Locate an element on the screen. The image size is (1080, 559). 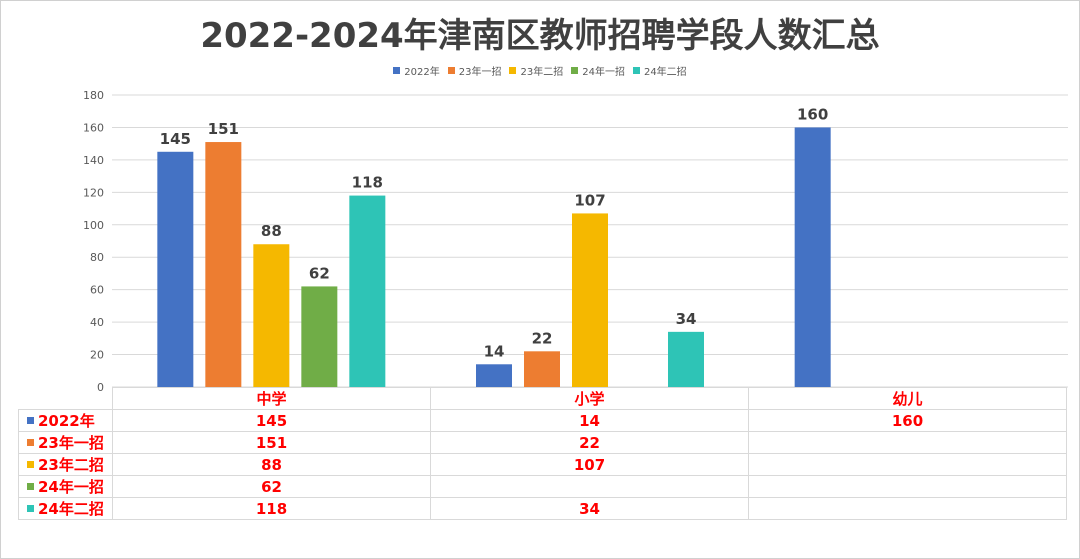
y-tick-label: 80 is located at coordinates (97, 257).